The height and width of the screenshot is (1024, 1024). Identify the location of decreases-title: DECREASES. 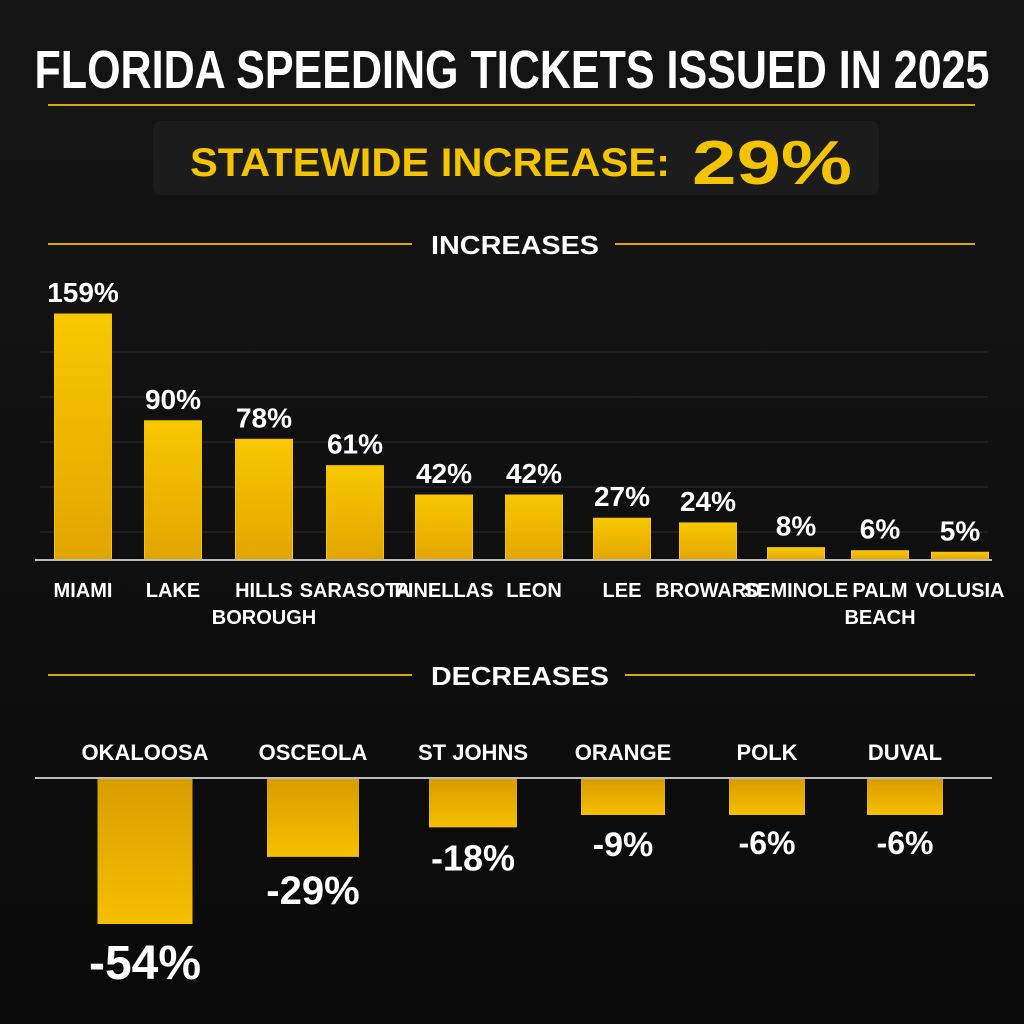
(520, 676).